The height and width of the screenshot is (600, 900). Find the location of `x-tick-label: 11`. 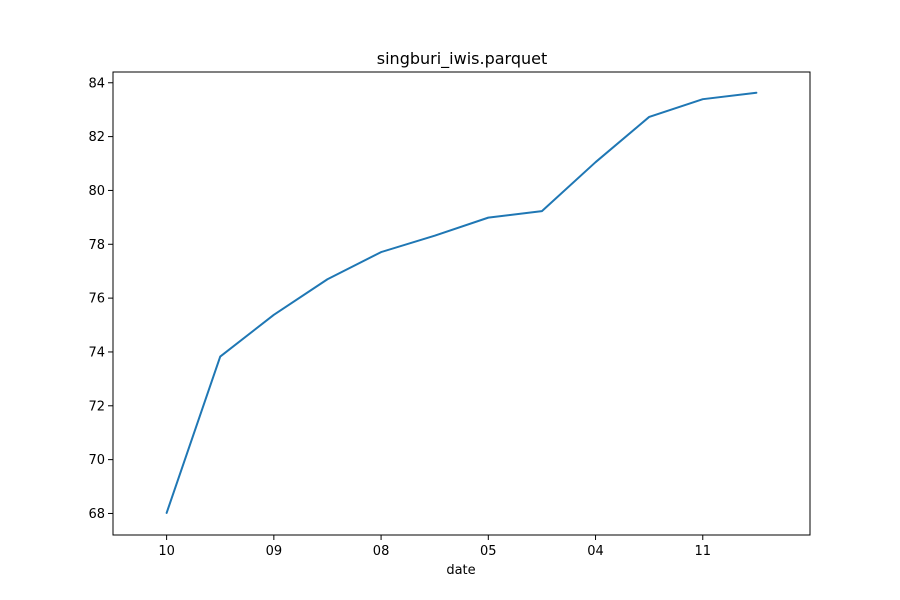

x-tick-label: 11 is located at coordinates (702, 551).